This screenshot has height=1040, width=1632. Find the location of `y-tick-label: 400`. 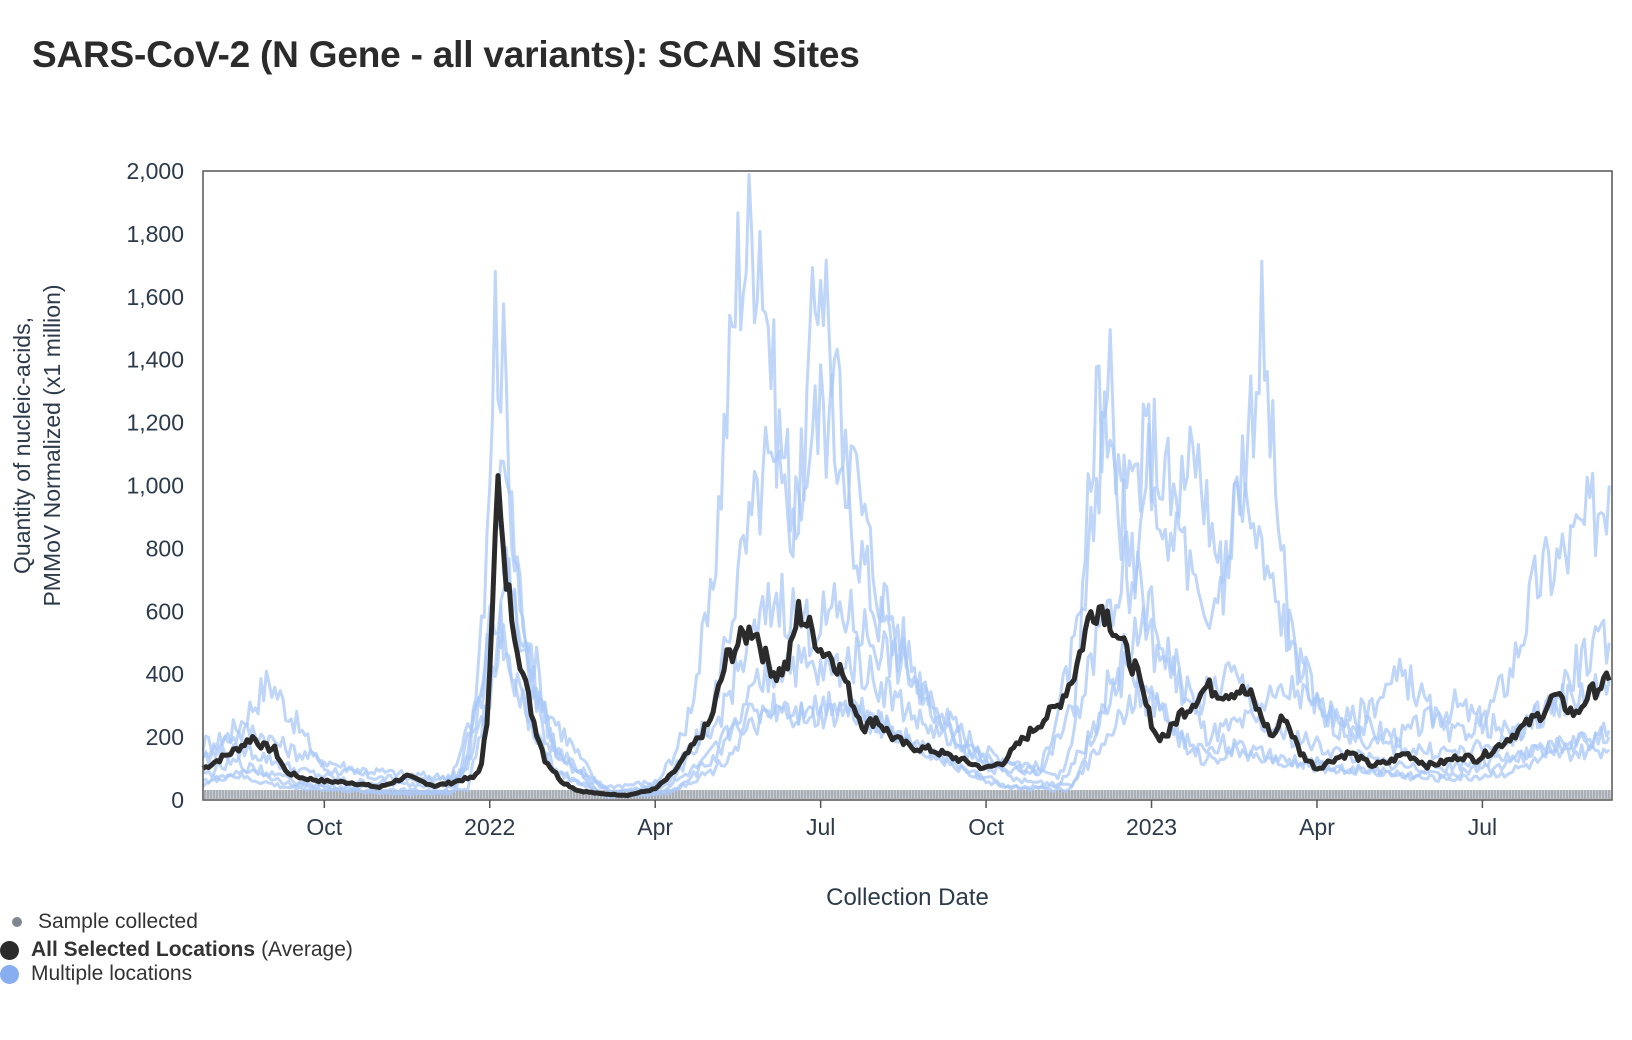

y-tick-label: 400 is located at coordinates (165, 674).